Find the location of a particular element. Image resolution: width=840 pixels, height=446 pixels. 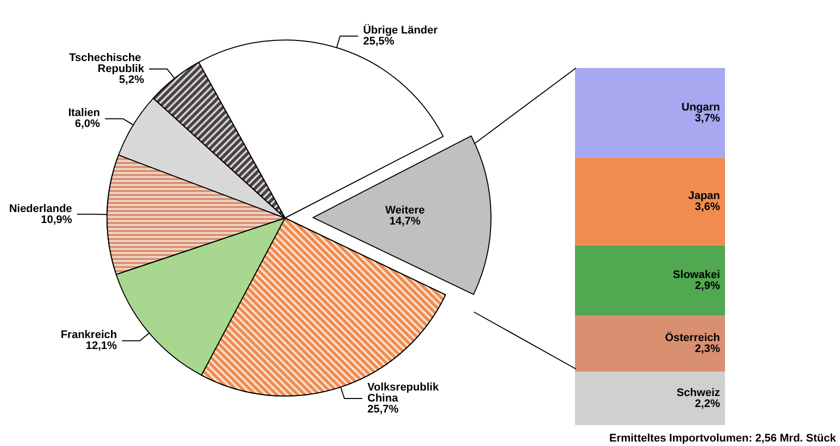

data-label: 3,7% is located at coordinates (707, 118).